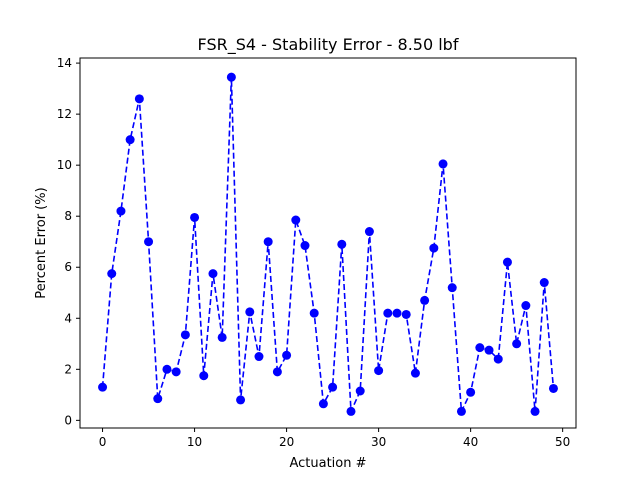 The image size is (640, 480). Describe the element at coordinates (378, 442) in the screenshot. I see `x-tick-label: 30` at that location.